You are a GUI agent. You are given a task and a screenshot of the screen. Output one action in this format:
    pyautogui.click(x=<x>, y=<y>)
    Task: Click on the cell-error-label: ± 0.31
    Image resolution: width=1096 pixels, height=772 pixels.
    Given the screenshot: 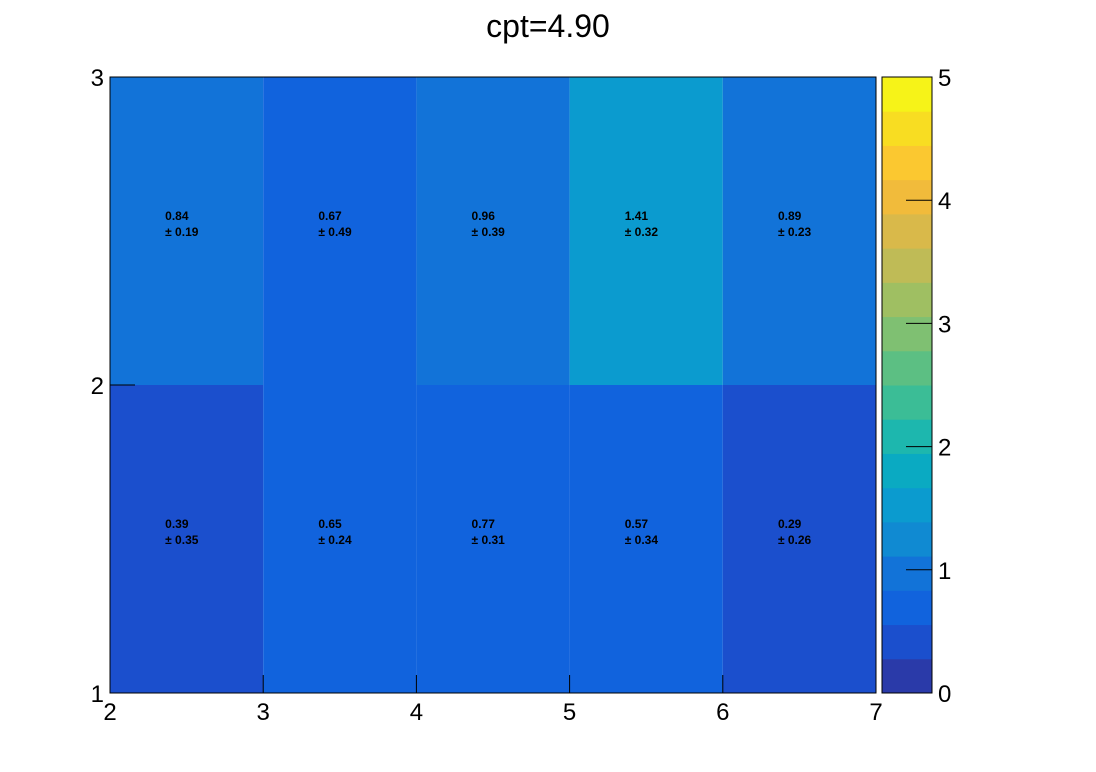 What is the action you would take?
    pyautogui.click(x=489, y=540)
    